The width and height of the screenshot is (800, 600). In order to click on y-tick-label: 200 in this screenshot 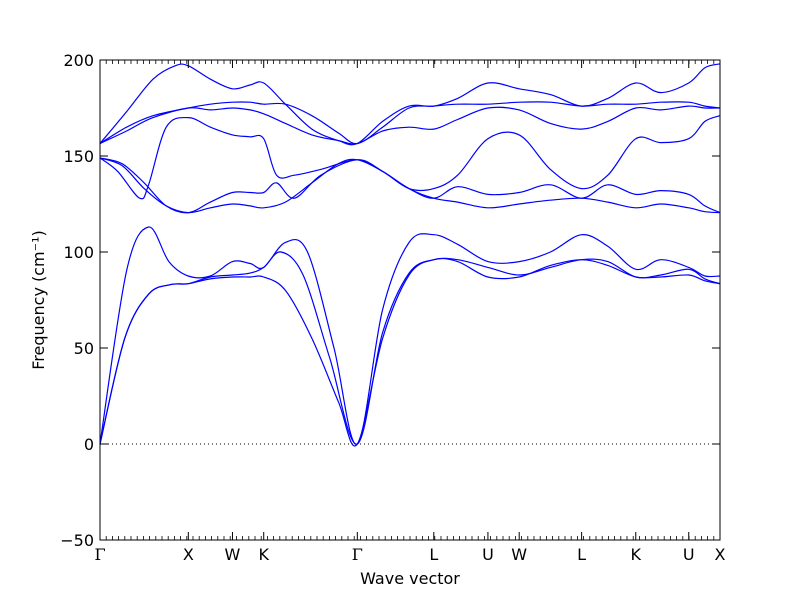, I will do `click(78, 60)`.